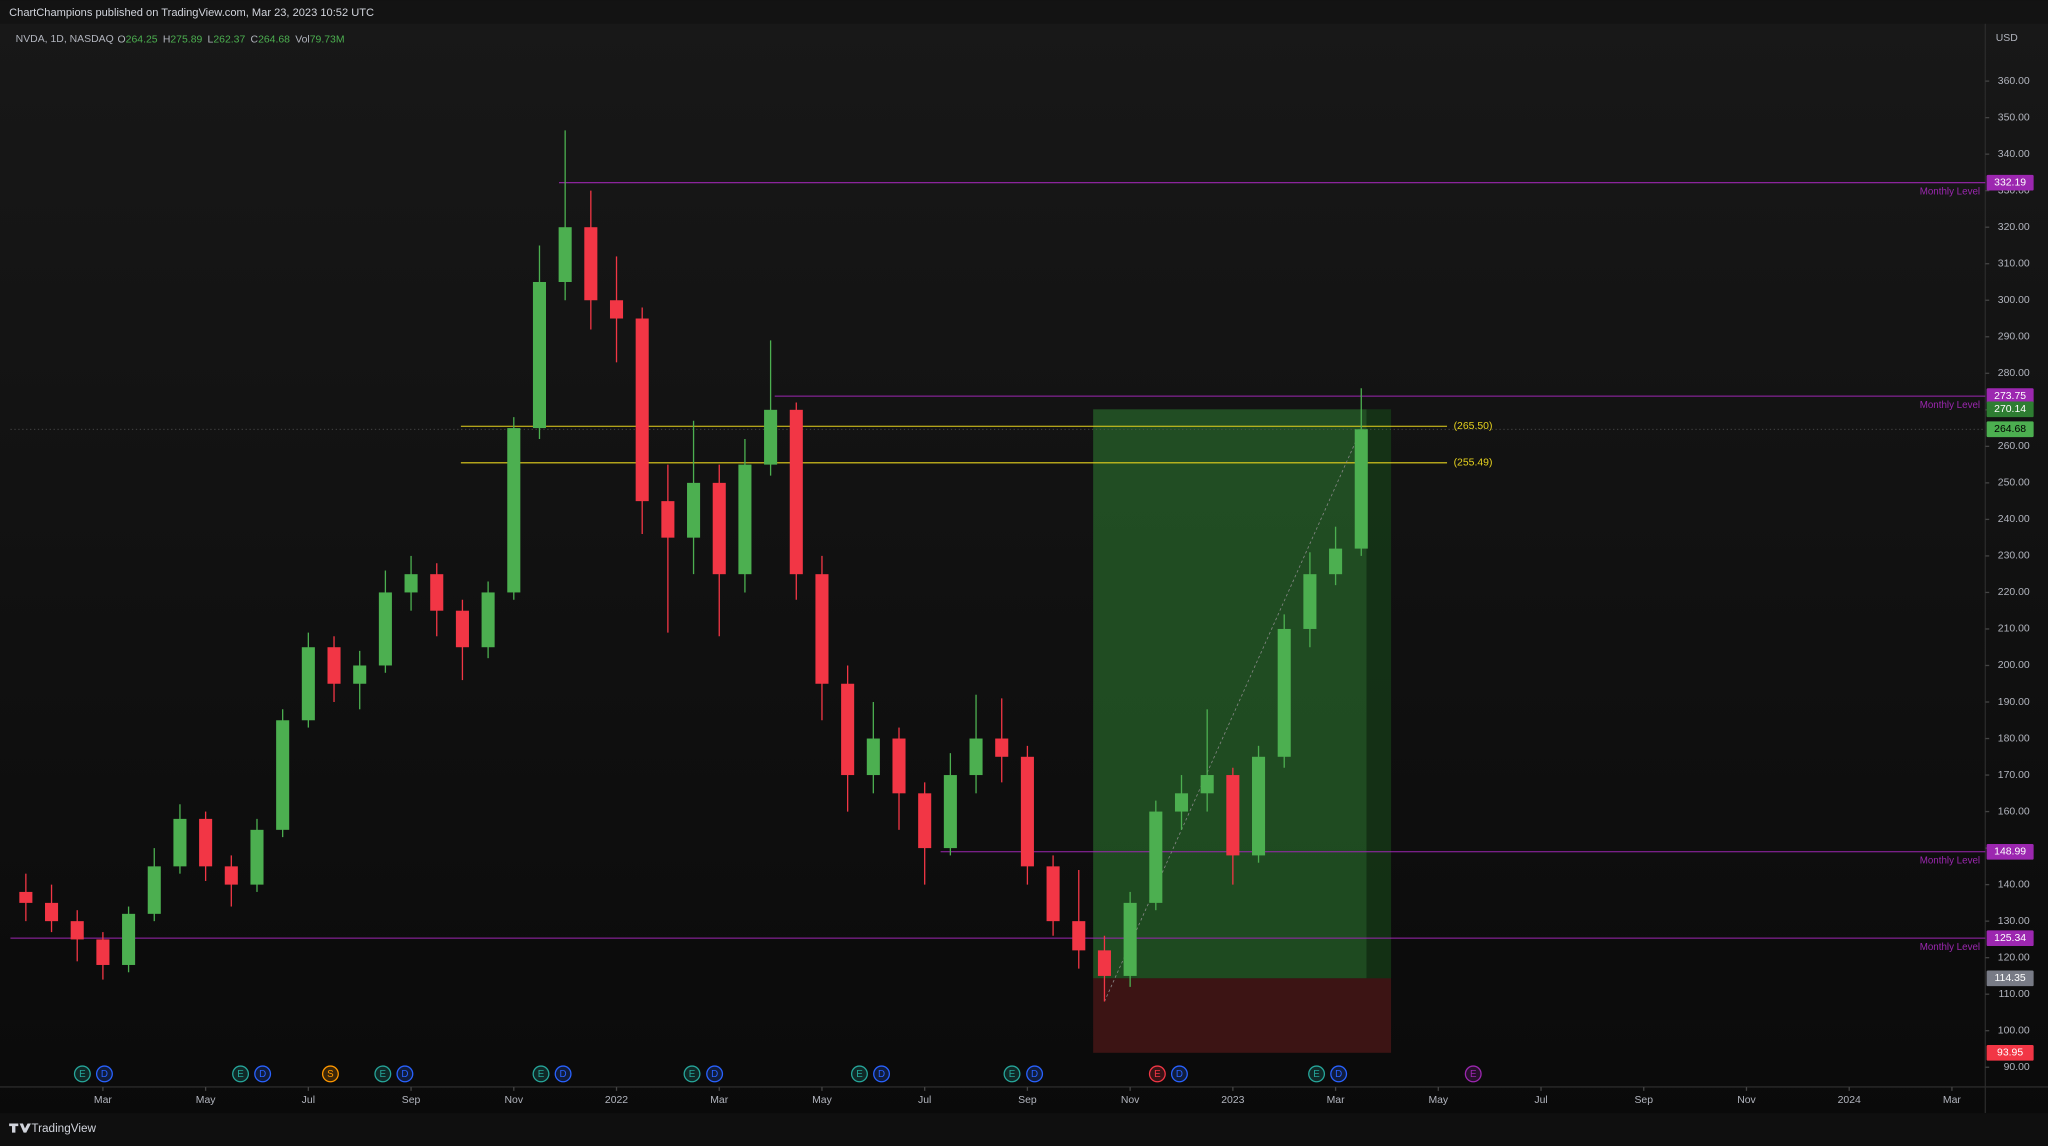 The width and height of the screenshot is (2048, 1146). What do you see at coordinates (1024, 1129) in the screenshot?
I see `footer` at bounding box center [1024, 1129].